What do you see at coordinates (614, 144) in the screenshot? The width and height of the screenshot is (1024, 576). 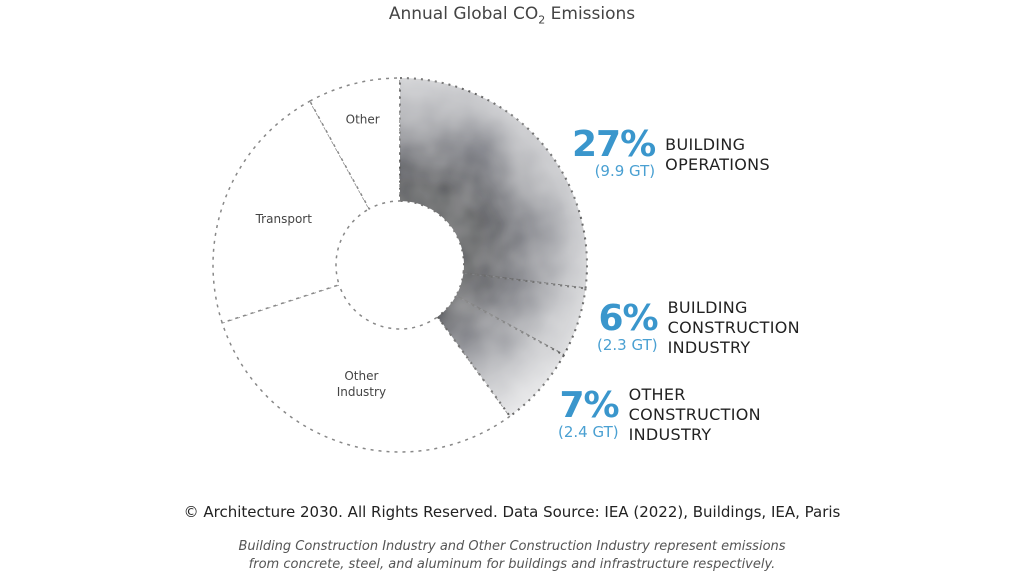 I see `pct-label: 27%` at bounding box center [614, 144].